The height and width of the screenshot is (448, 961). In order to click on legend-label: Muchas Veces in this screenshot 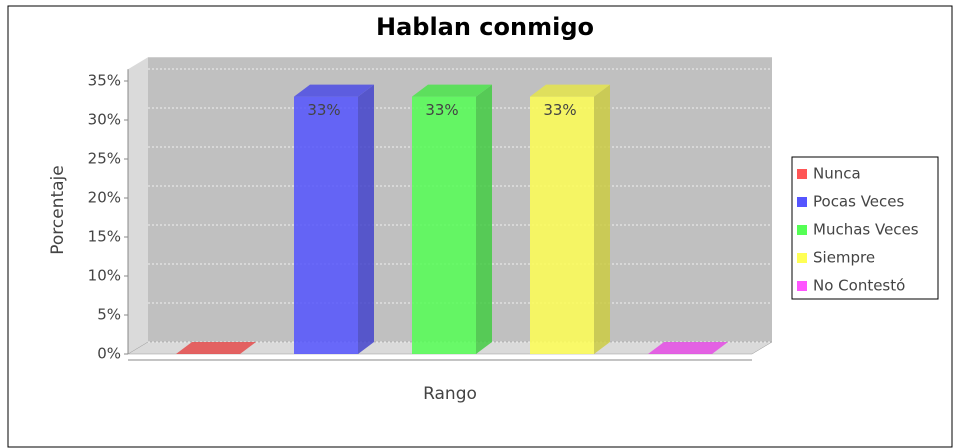, I will do `click(866, 230)`.